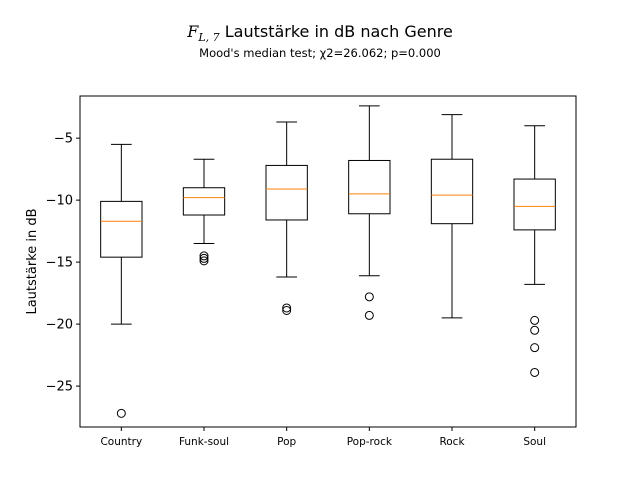 This screenshot has height=480, width=640. I want to click on chart-subtitle: Mood's median test; χ2=26.062; p=0.000, so click(320, 53).